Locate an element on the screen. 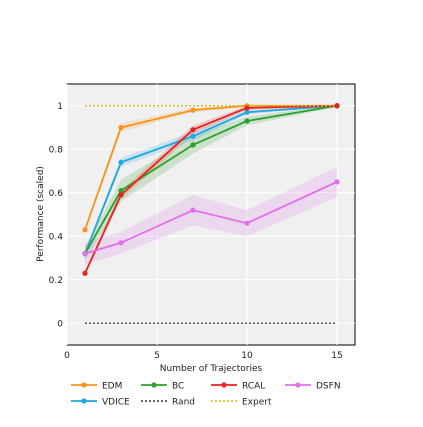  y-tick-label: 0.8 is located at coordinates (56, 150).